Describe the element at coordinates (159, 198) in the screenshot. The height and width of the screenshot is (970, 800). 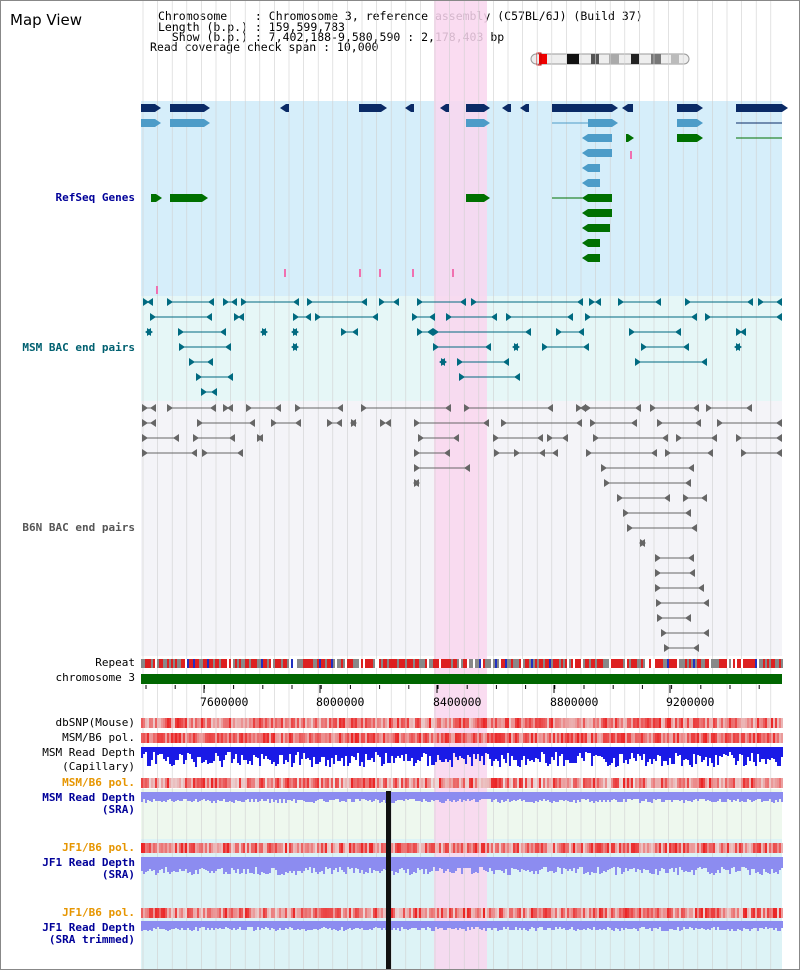
I see `gene-arrow` at that location.